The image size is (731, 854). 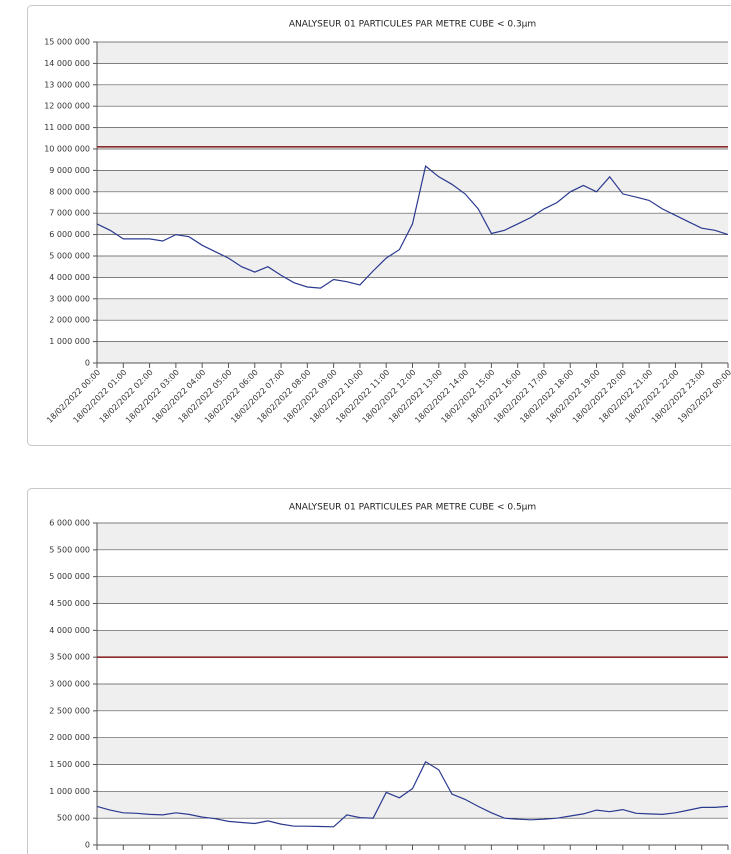 What do you see at coordinates (69, 657) in the screenshot?
I see `y-tick-label: 3 500 000` at bounding box center [69, 657].